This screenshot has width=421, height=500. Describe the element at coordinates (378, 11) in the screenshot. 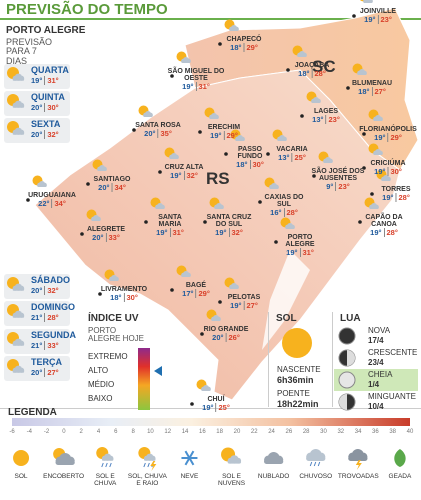

I see `city-name: JOINVILLE` at that location.